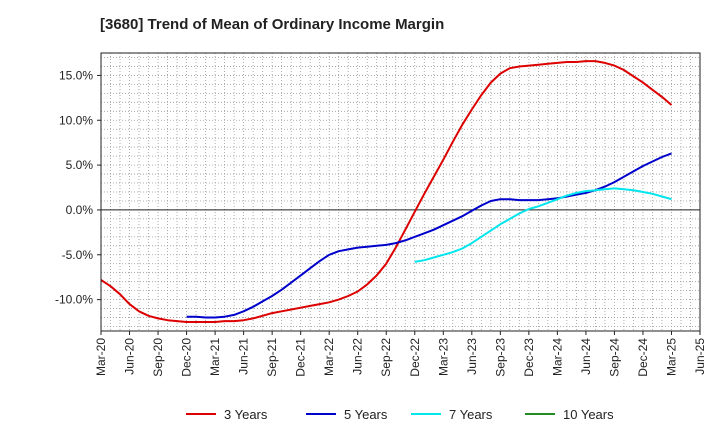  Describe the element at coordinates (529, 357) in the screenshot. I see `x-tick-label: Dec-23` at that location.